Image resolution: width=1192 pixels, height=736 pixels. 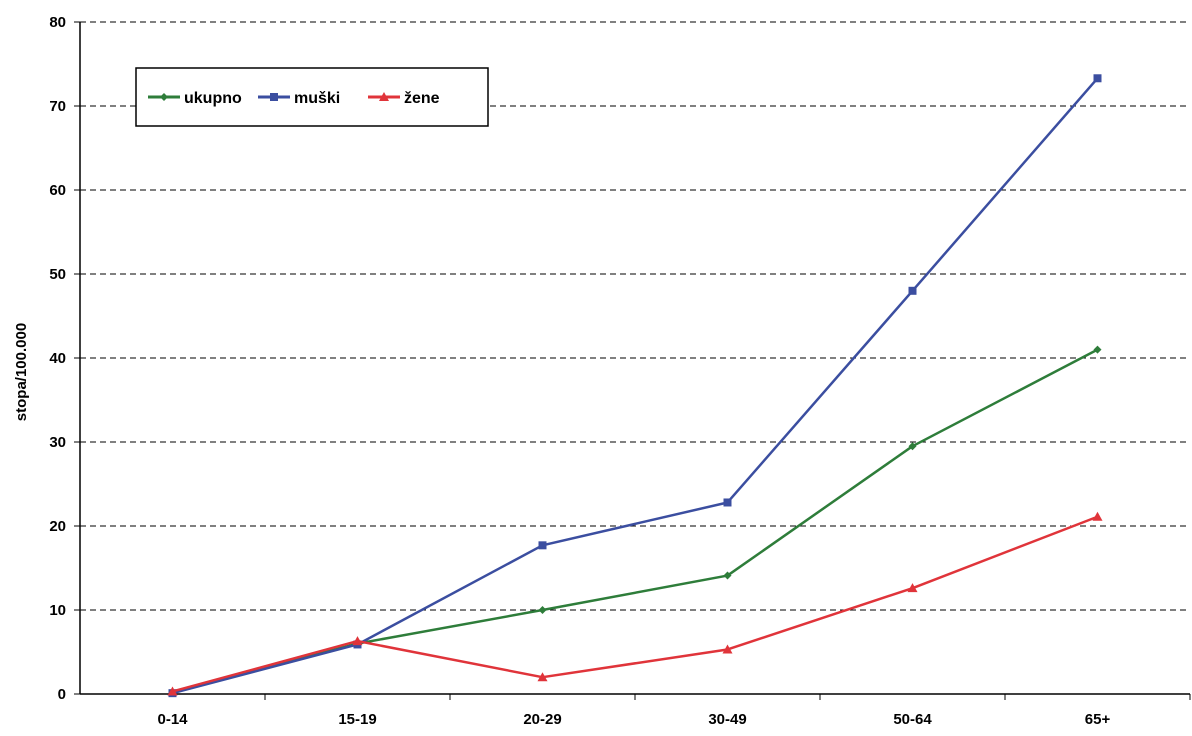 I want to click on legend: ukupno muški žene, so click(x=312, y=97).